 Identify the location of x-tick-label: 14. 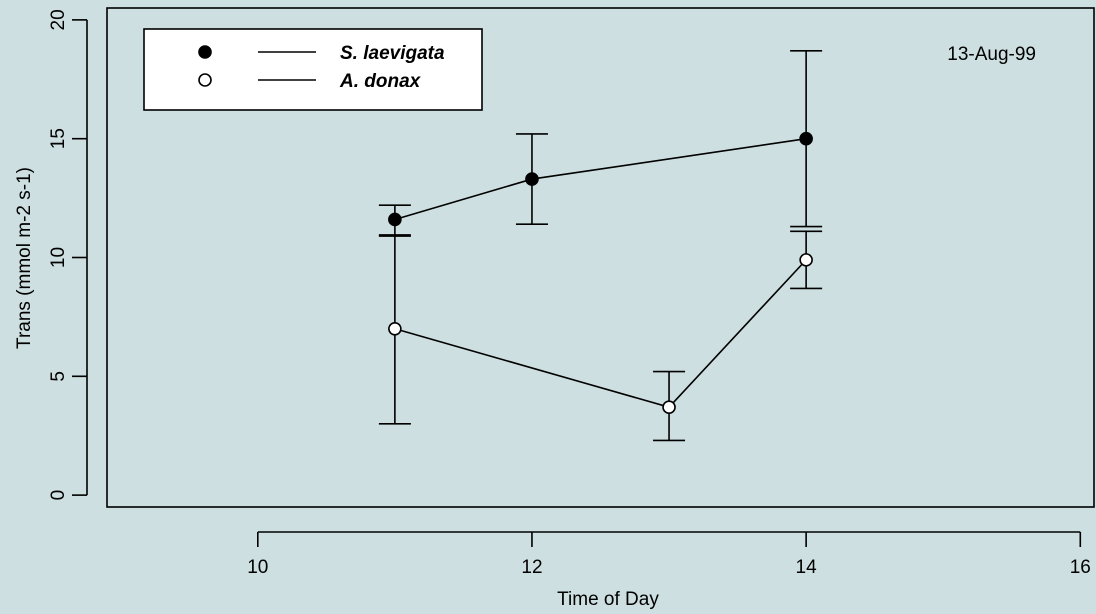
(807, 567).